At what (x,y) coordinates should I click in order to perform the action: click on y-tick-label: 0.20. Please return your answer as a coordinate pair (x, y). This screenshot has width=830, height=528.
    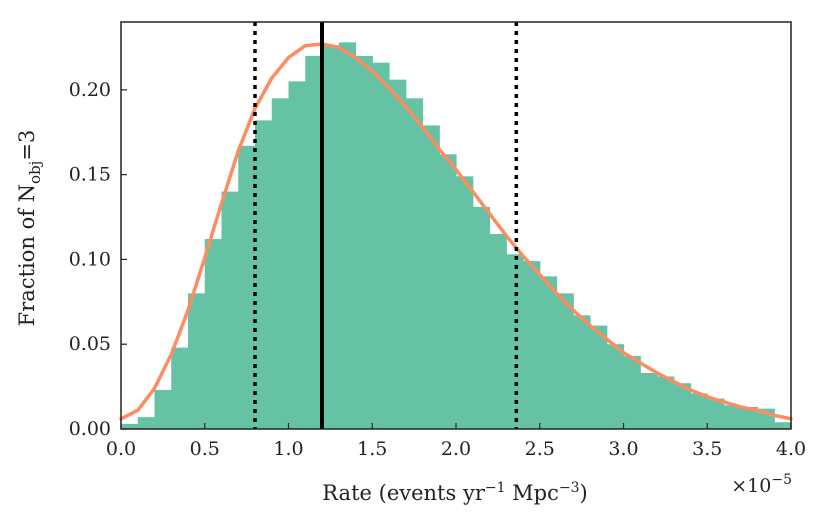
    Looking at the image, I should click on (90, 90).